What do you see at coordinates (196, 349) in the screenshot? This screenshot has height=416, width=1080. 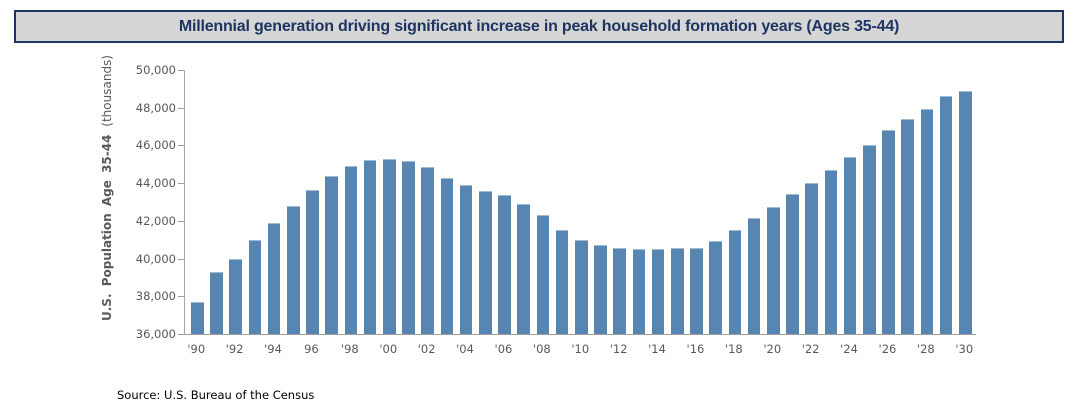 I see `x-tick-label: '90` at bounding box center [196, 349].